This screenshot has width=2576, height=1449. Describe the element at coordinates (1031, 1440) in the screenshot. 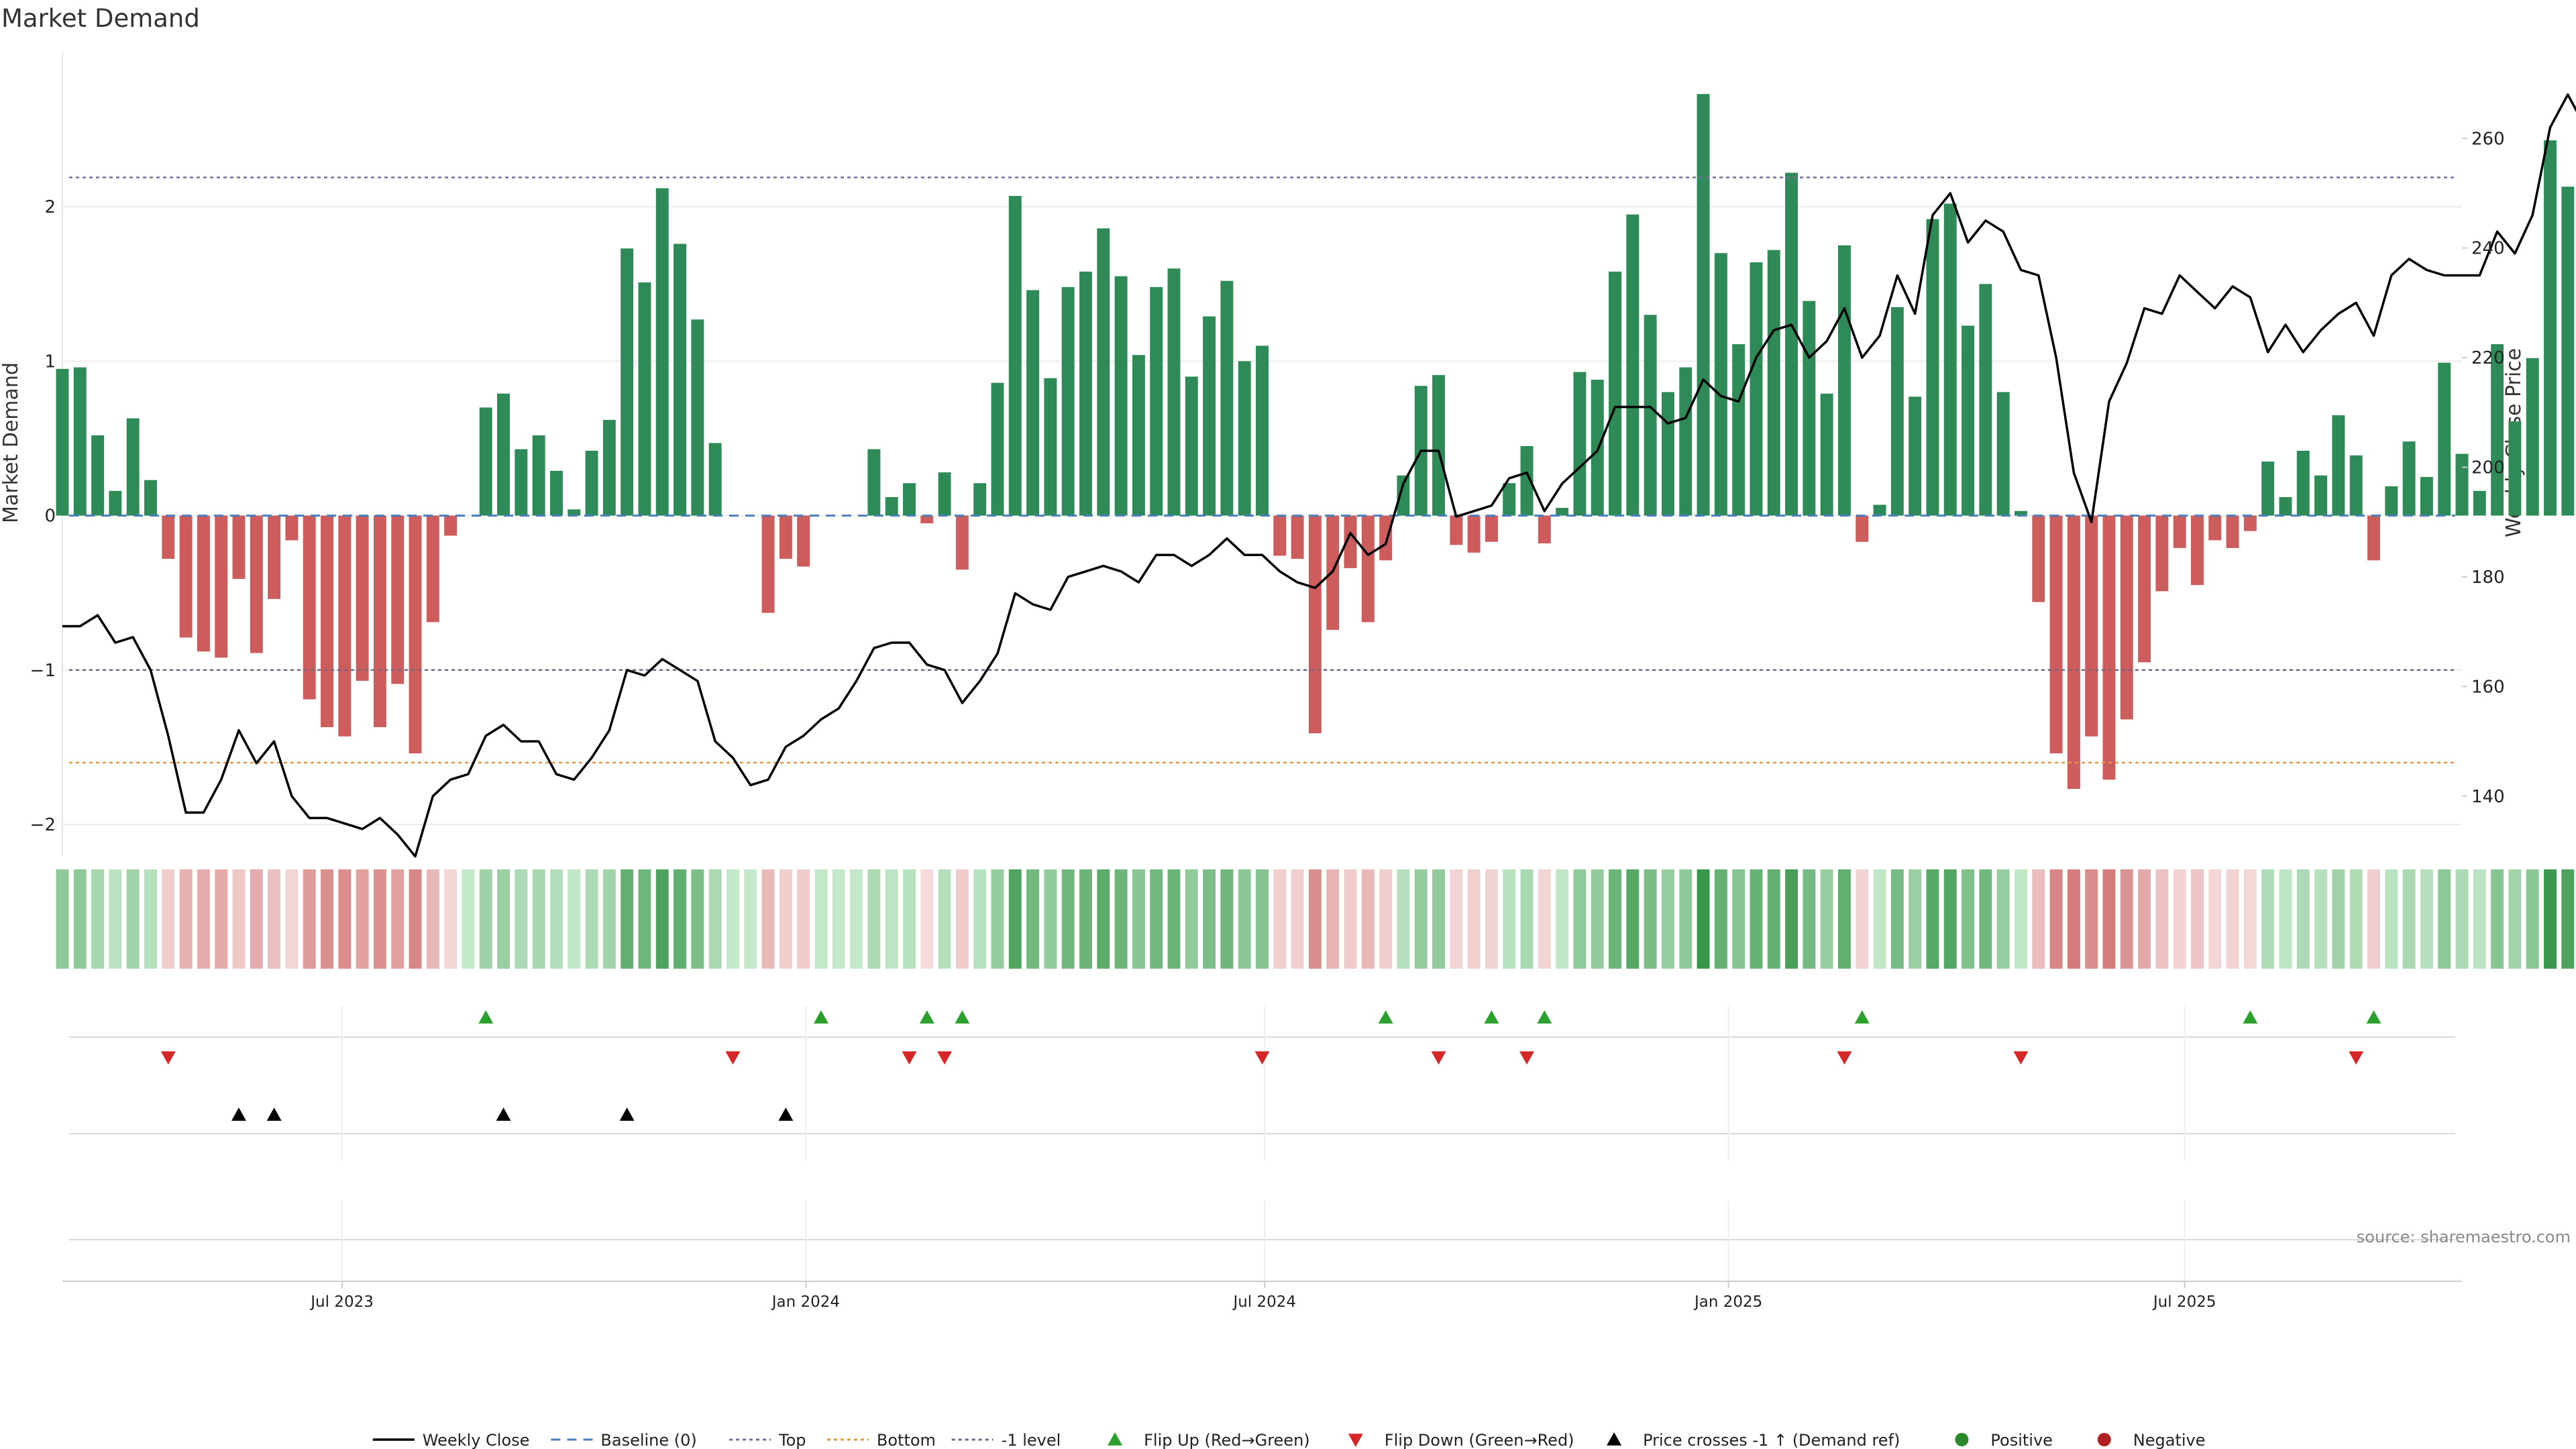

I see `legend-label: -1 level` at that location.